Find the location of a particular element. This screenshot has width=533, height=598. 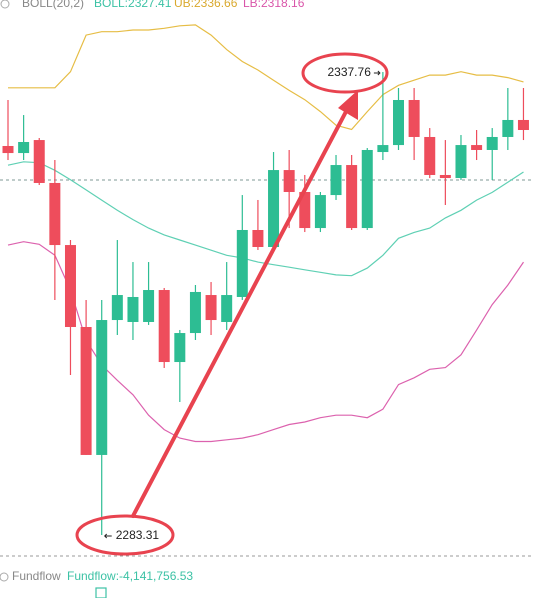

indicator-value: BOLL:2327.41 is located at coordinates (133, 5).